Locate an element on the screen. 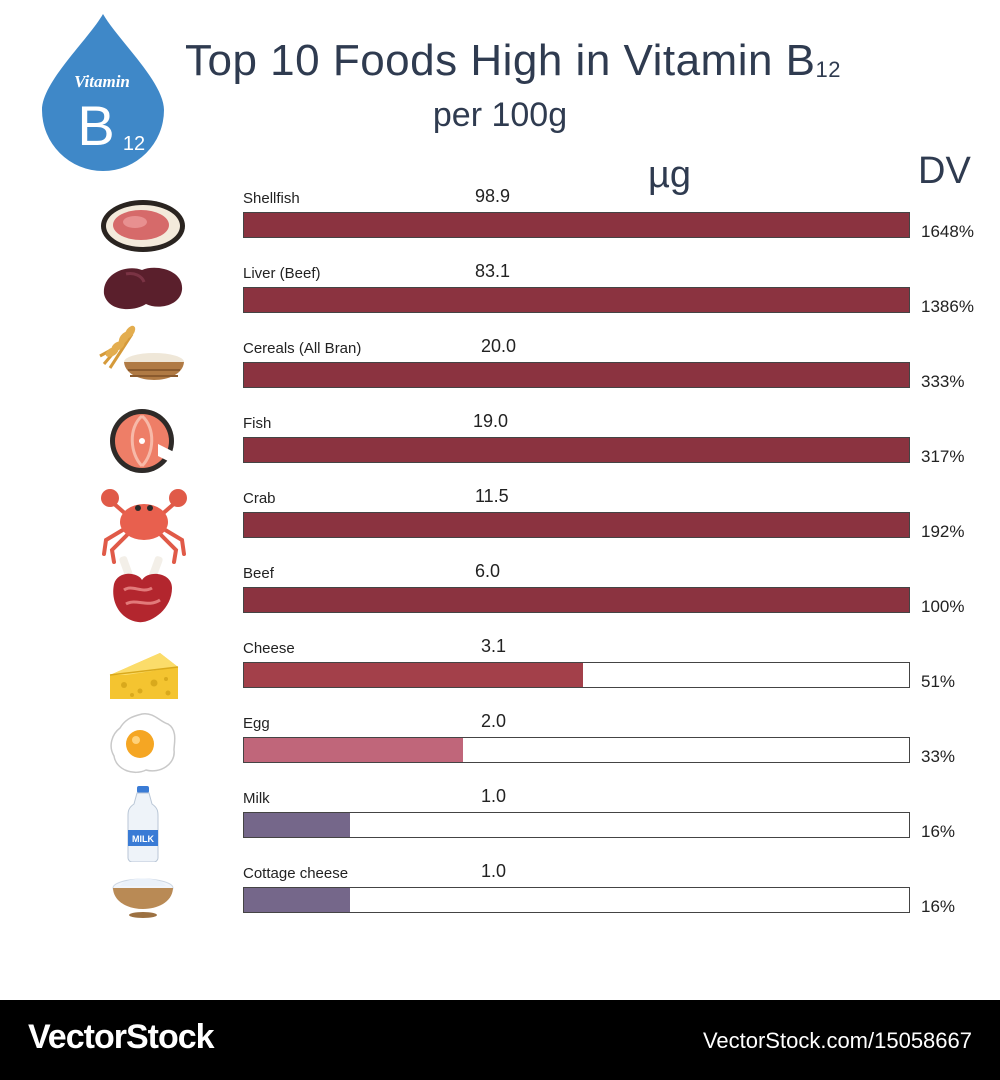 The height and width of the screenshot is (1080, 1000). footer-url: VectorStock.com/15058667 is located at coordinates (837, 1040).